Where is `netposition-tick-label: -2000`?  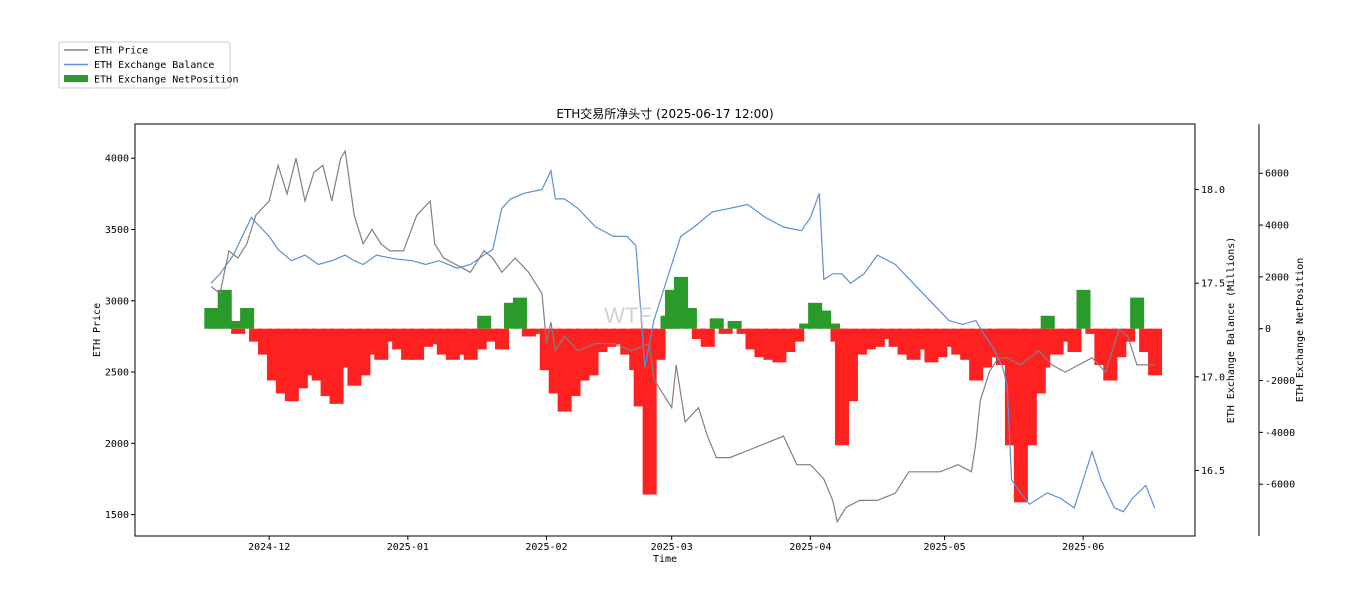 netposition-tick-label: -2000 is located at coordinates (1280, 381).